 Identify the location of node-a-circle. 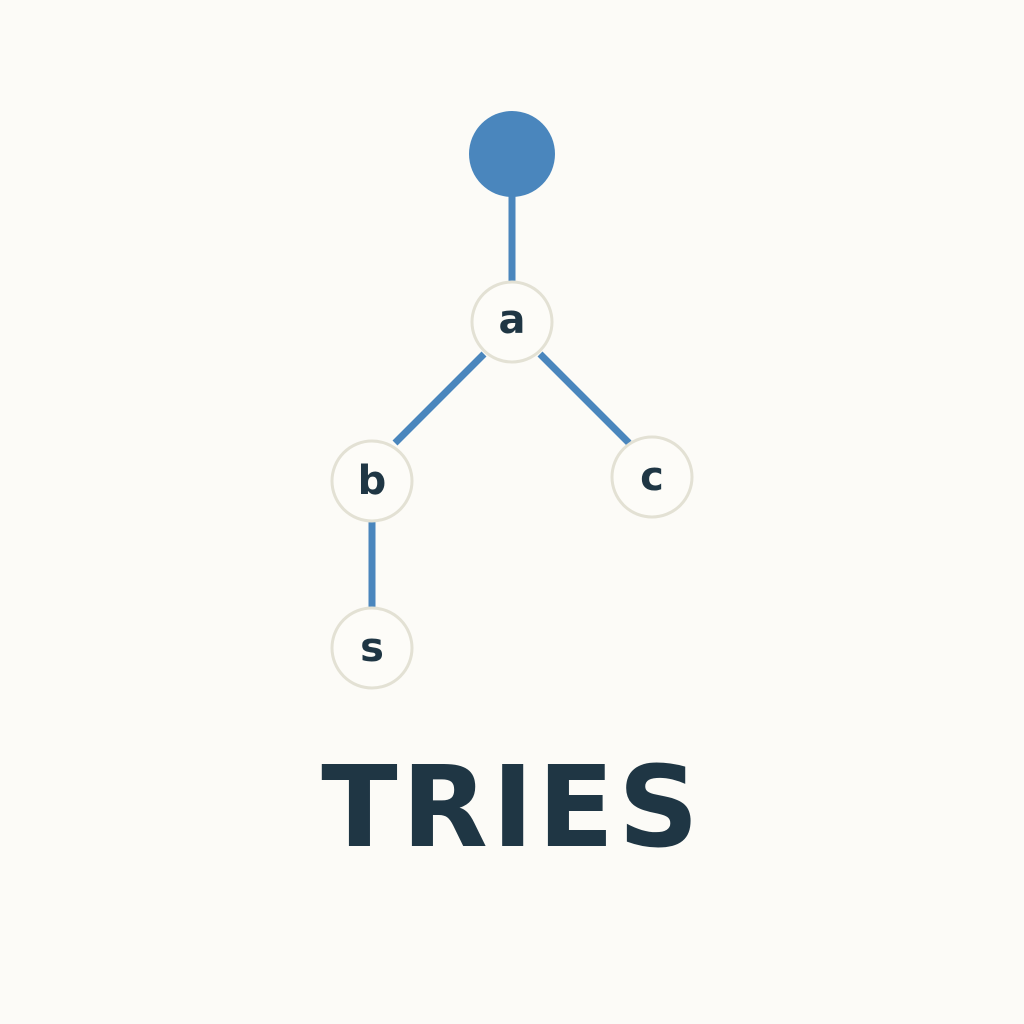
(512, 322).